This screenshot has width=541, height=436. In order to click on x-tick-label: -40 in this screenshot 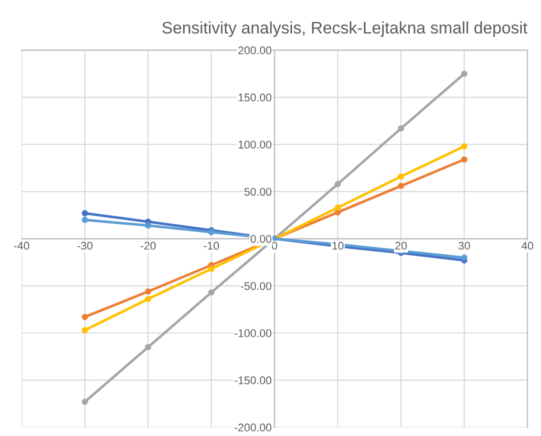, I will do `click(22, 246)`.